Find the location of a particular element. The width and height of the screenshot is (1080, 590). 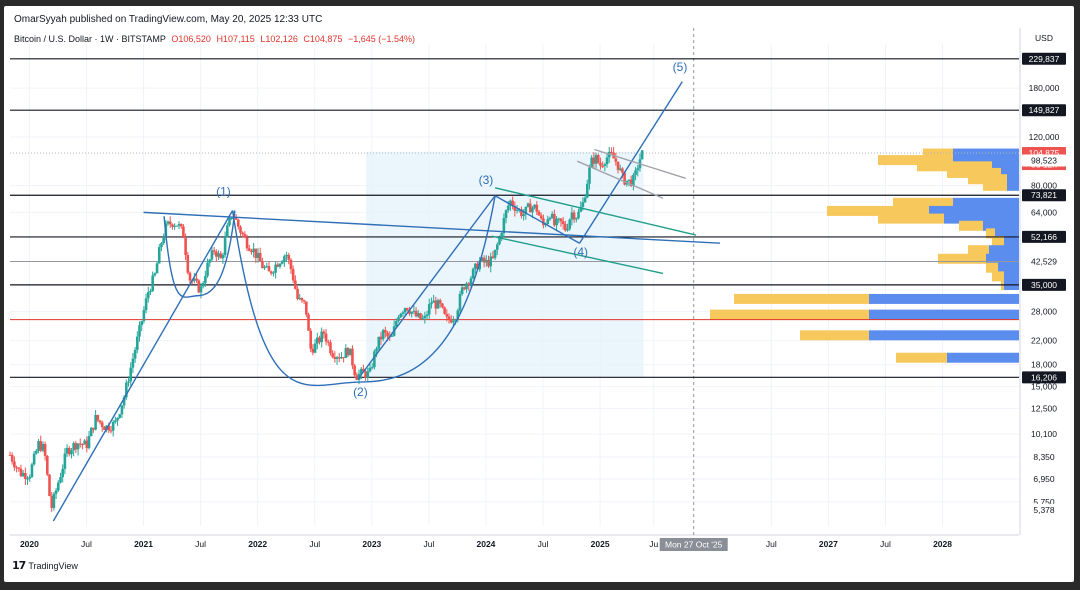

trendline-channel-upper is located at coordinates (595, 211).